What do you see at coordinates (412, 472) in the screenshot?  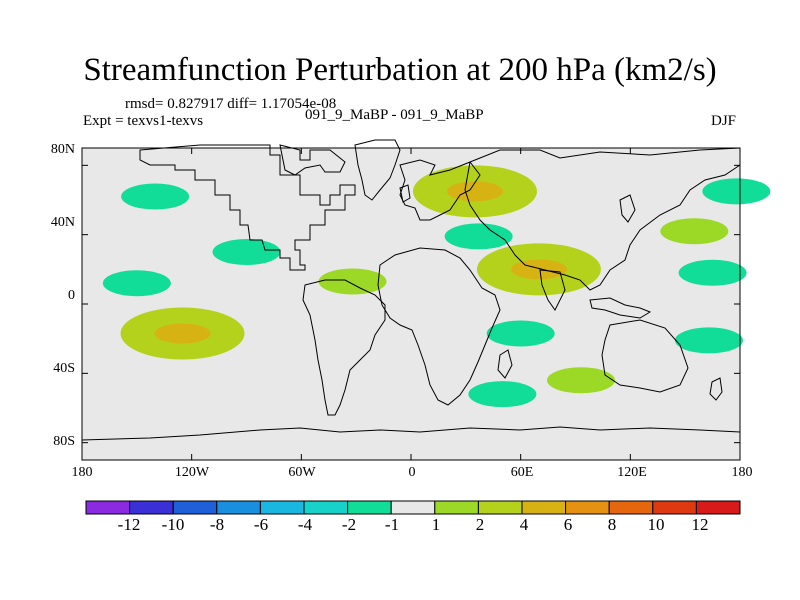 I see `x-tick-label: 0` at bounding box center [412, 472].